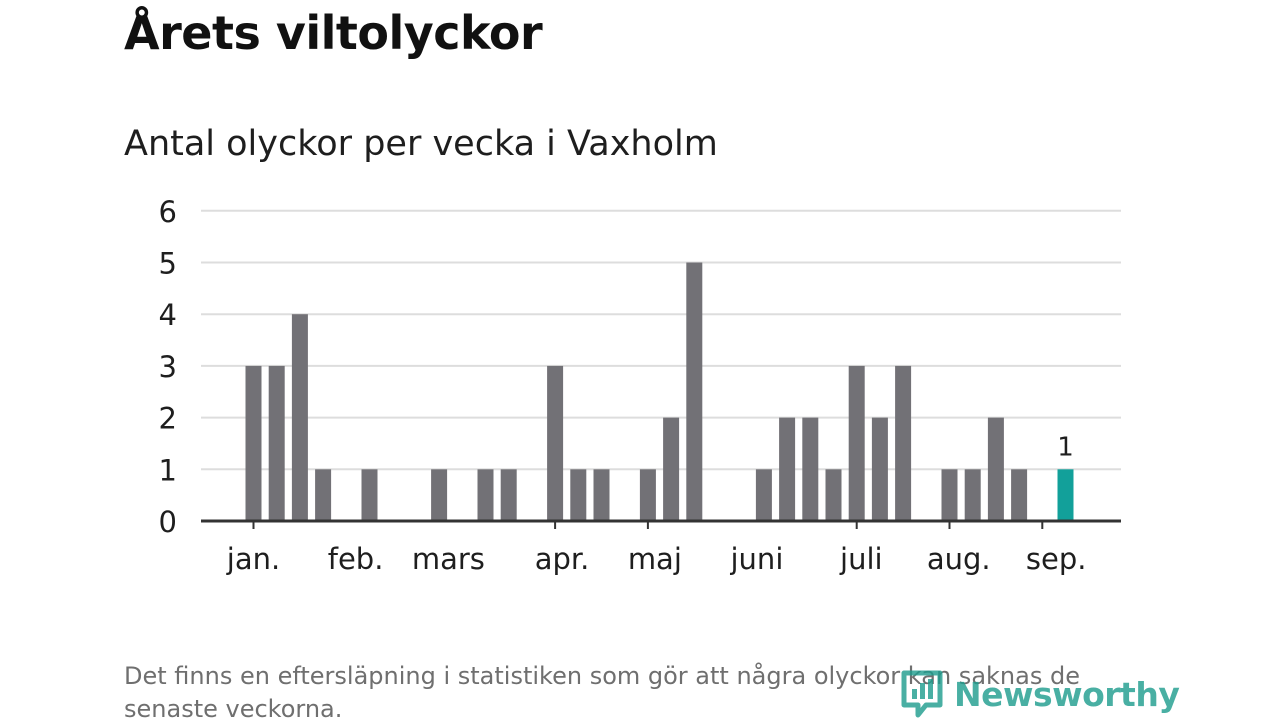 This screenshot has height=726, width=1280. What do you see at coordinates (253, 559) in the screenshot?
I see `x-tick-label: jan.` at bounding box center [253, 559].